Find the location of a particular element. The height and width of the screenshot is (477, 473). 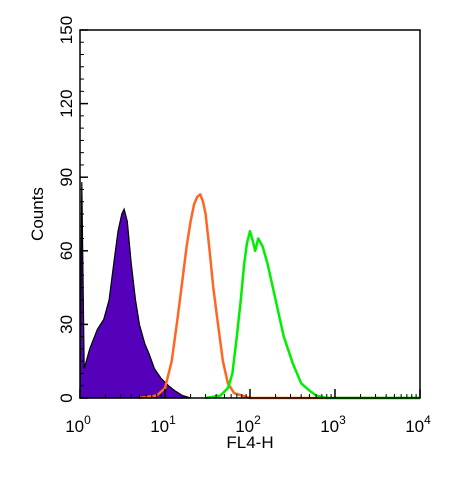

y-tick-label: 120 is located at coordinates (66, 103).